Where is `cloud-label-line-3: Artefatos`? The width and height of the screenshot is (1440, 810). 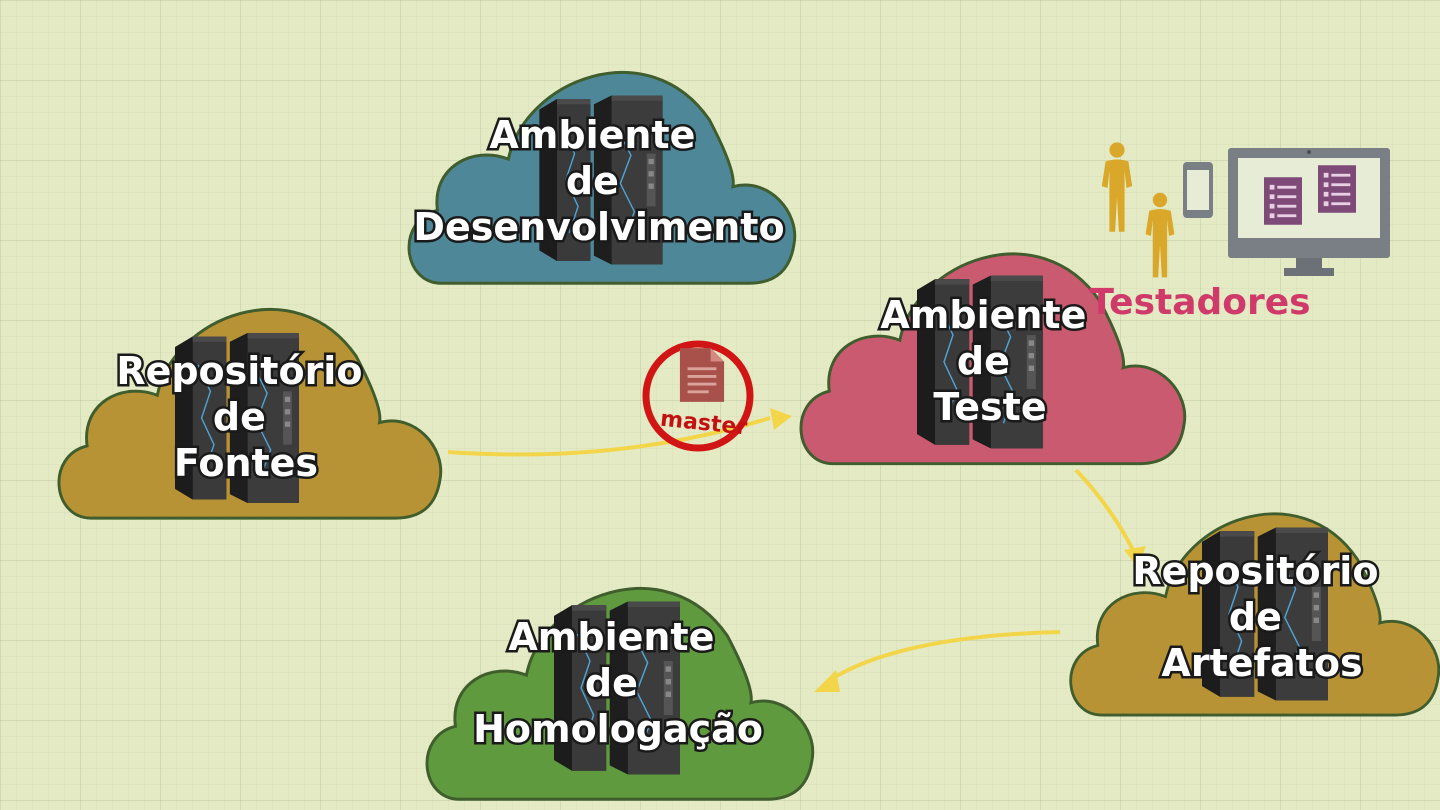 cloud-label-line-3: Artefatos is located at coordinates (1261, 663).